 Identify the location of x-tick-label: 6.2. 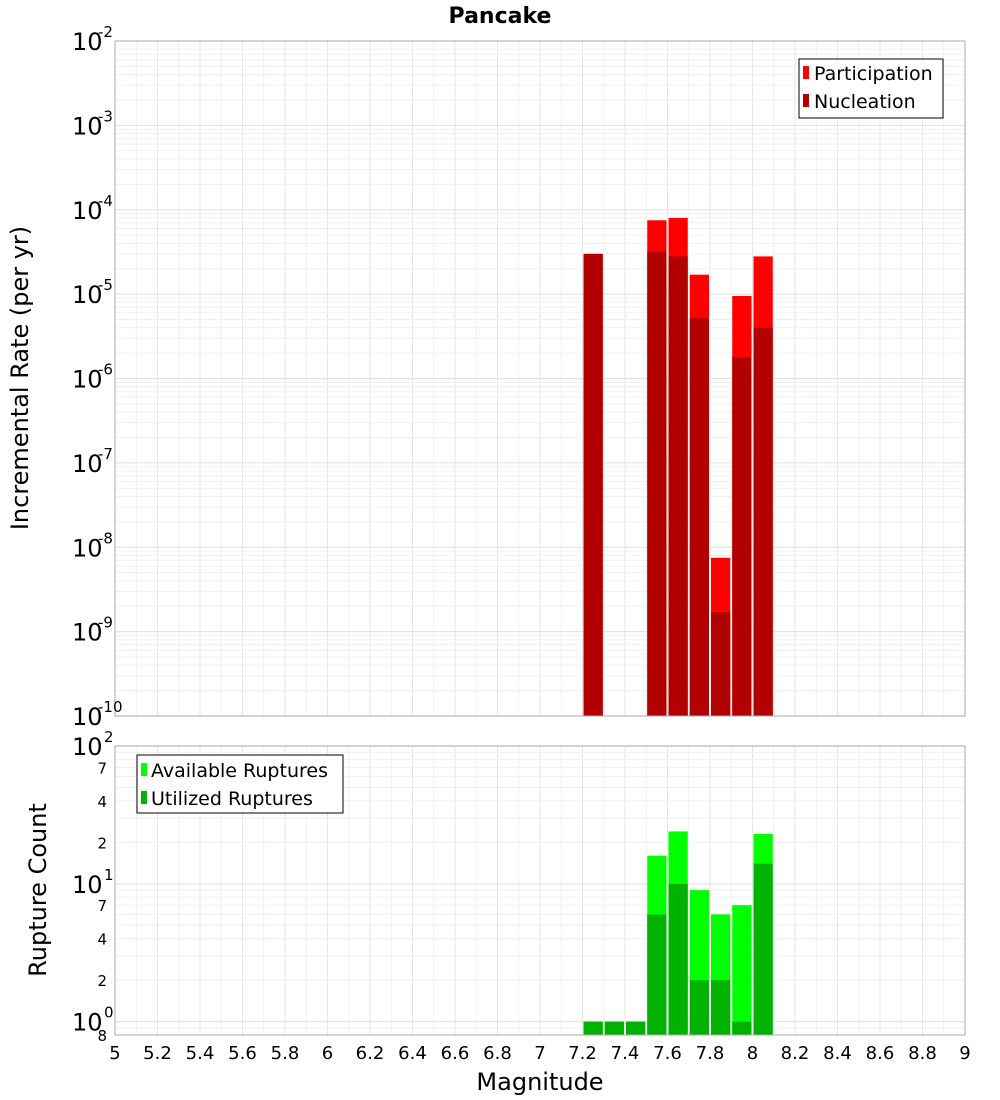
(370, 1053).